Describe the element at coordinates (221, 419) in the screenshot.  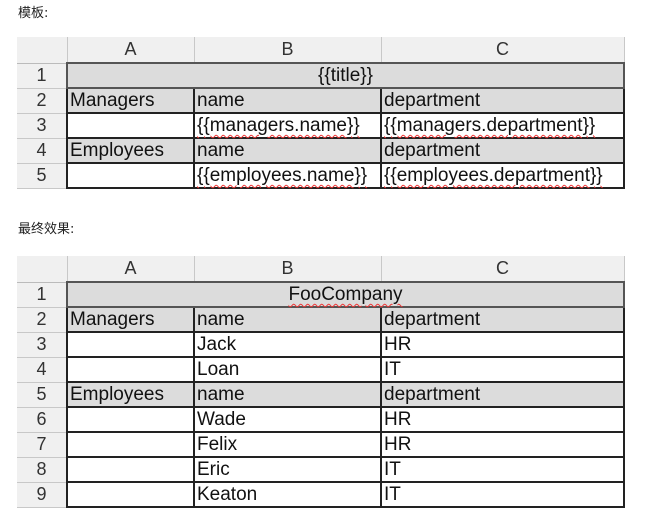
I see `cell-text: Wade` at that location.